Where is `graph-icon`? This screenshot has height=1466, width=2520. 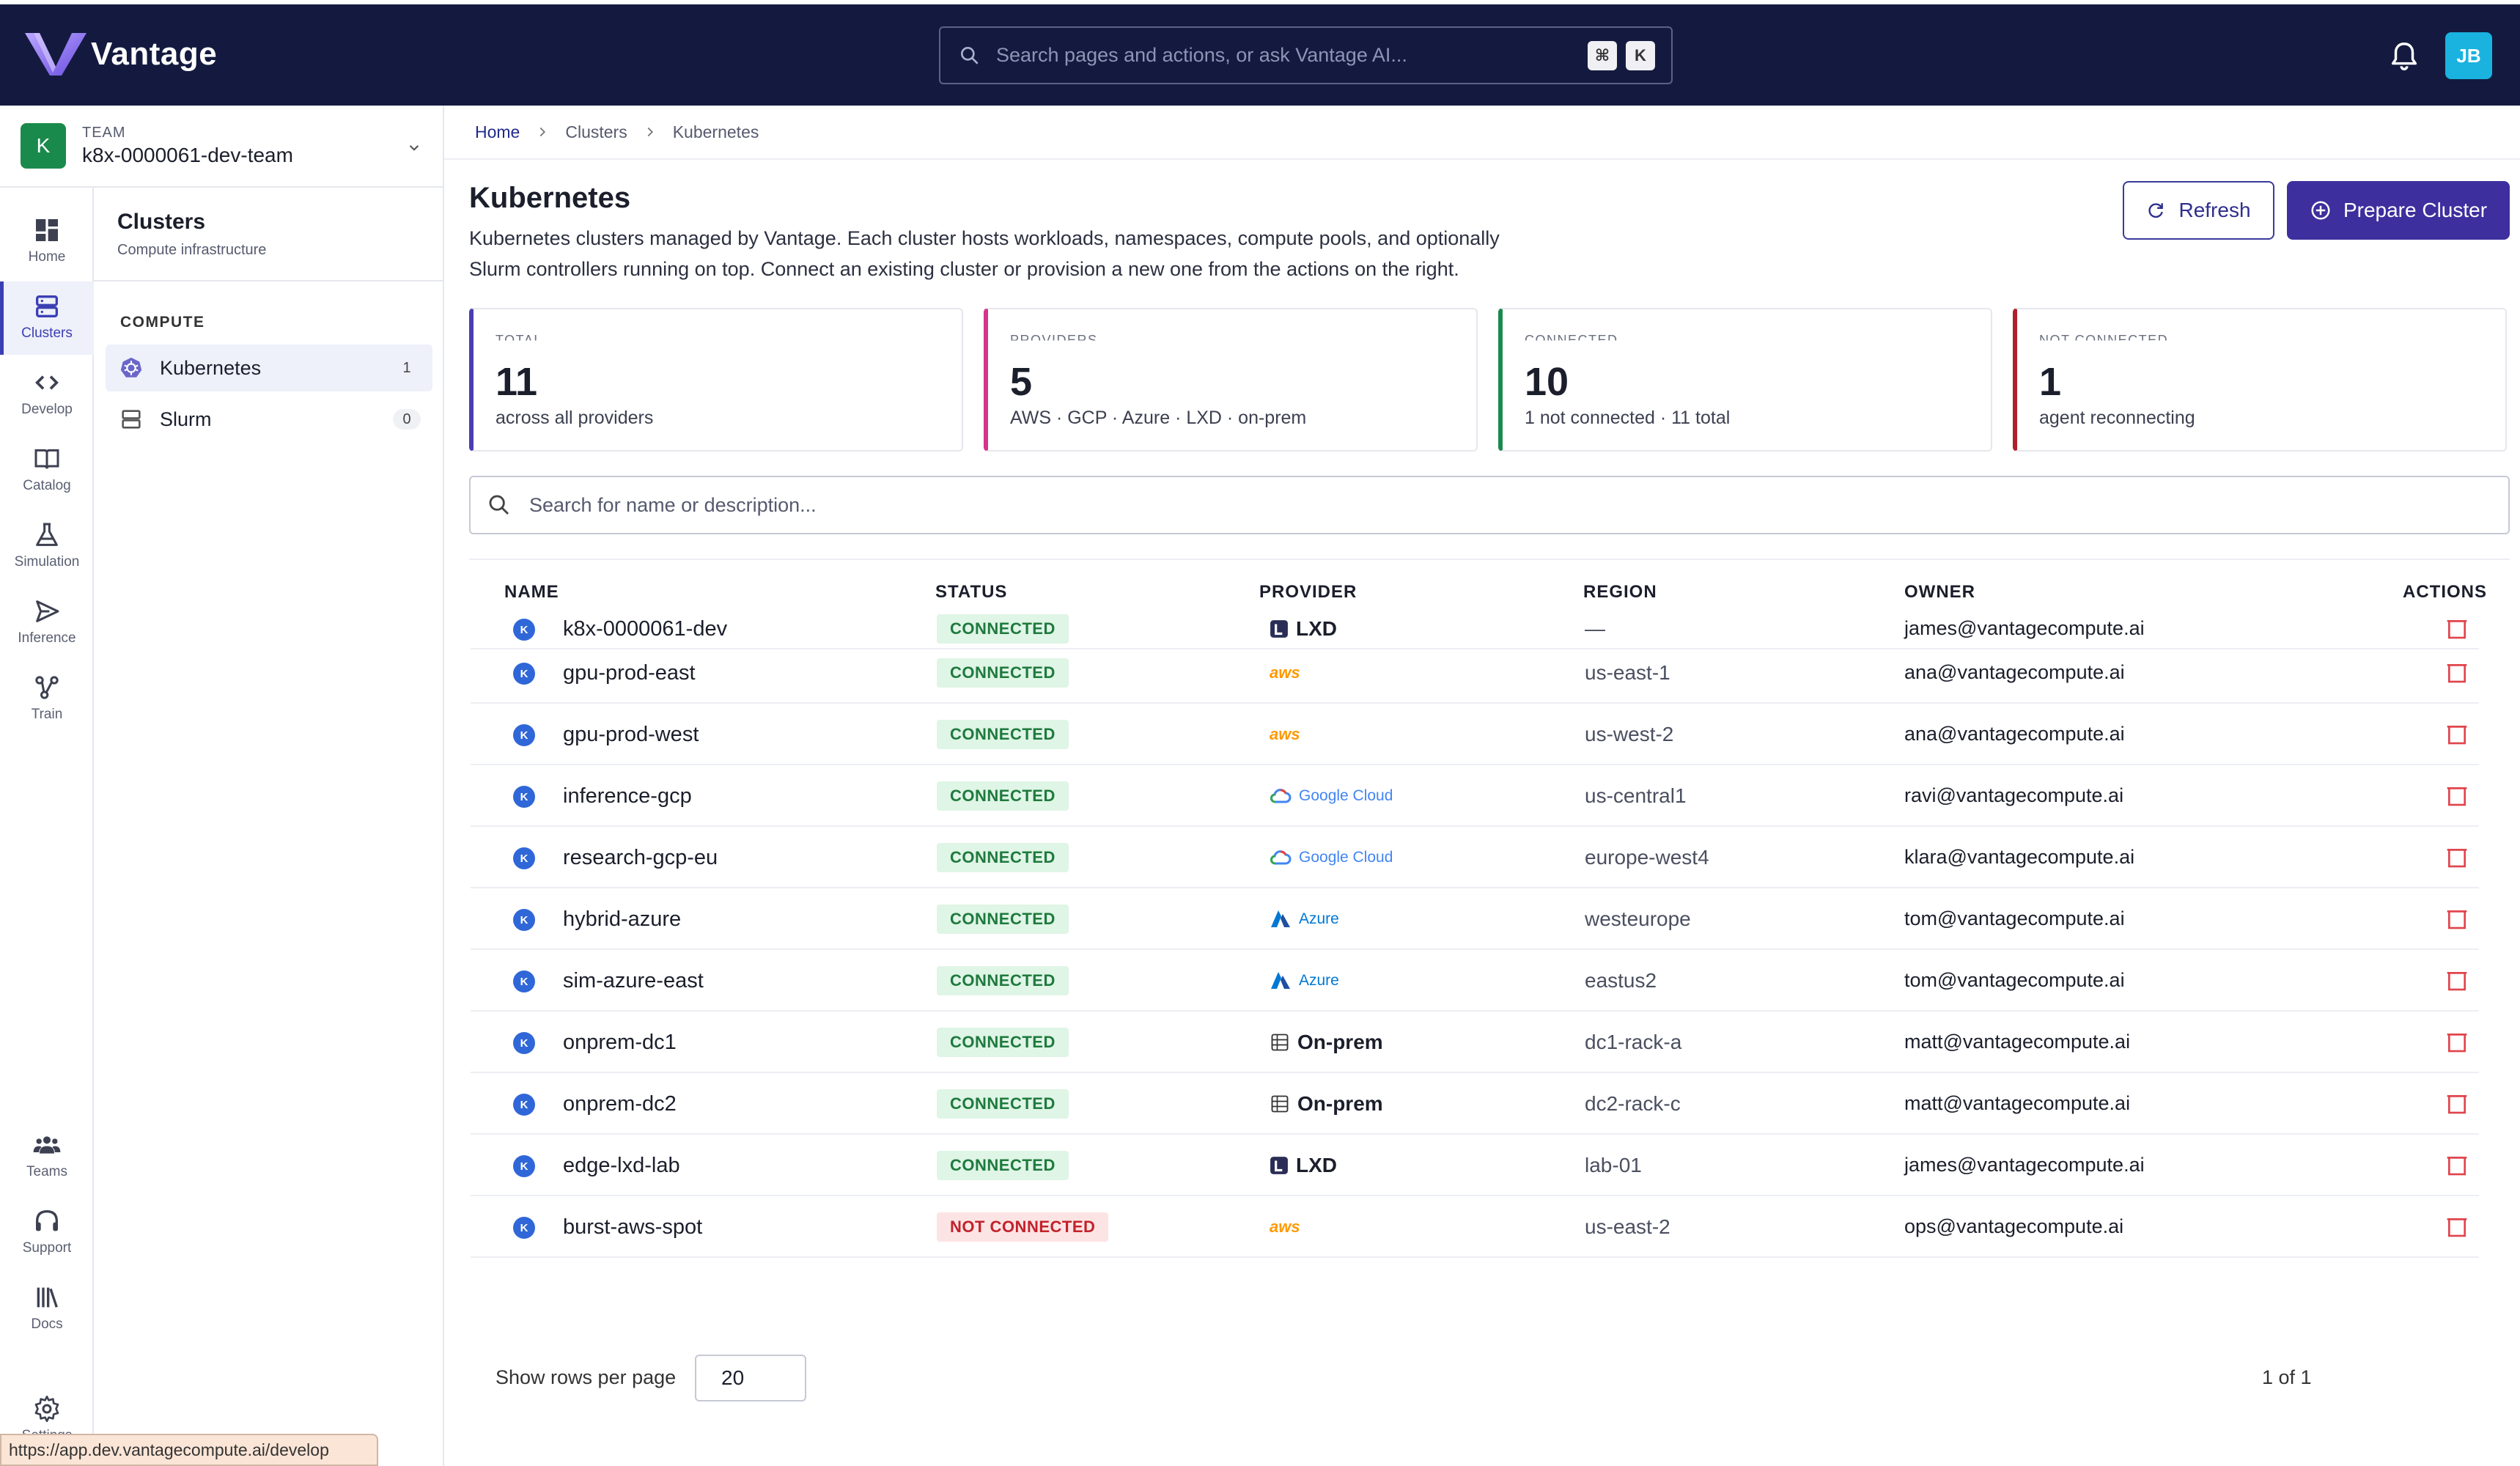
graph-icon is located at coordinates (47, 687).